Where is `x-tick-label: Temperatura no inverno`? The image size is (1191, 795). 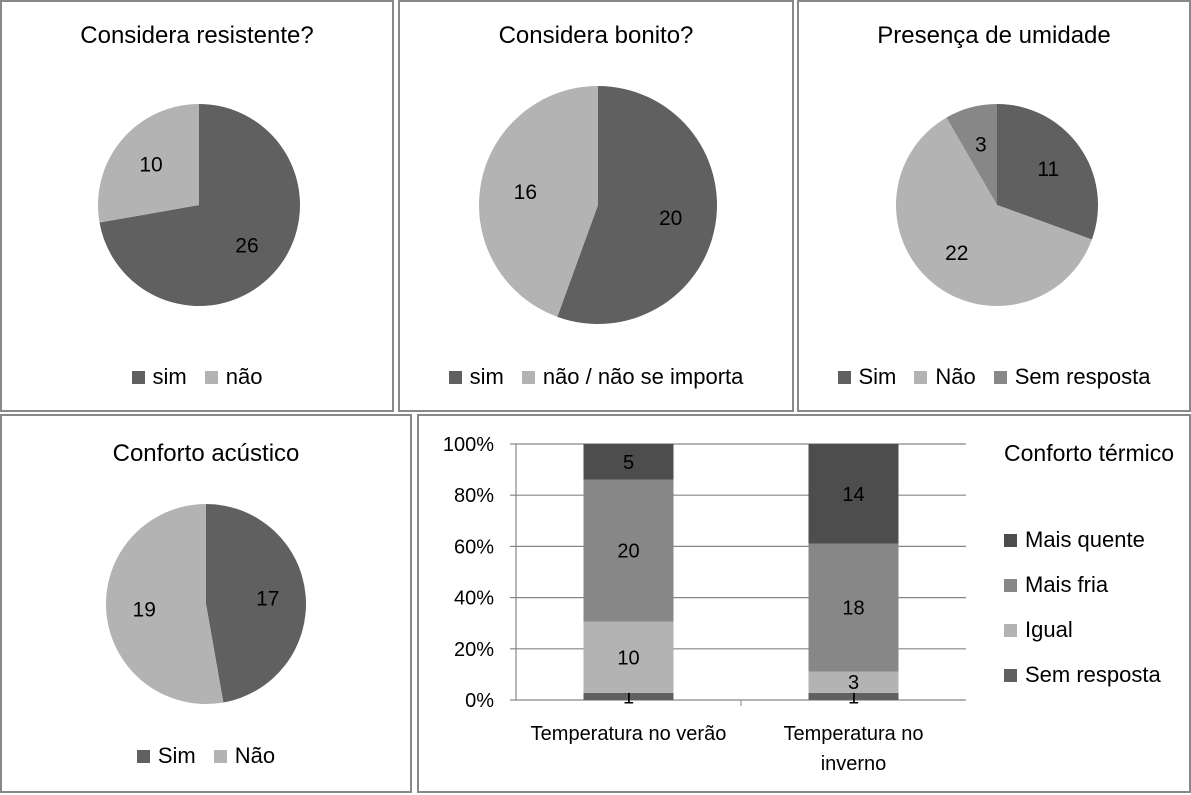
x-tick-label: Temperatura no inverno is located at coordinates (853, 749).